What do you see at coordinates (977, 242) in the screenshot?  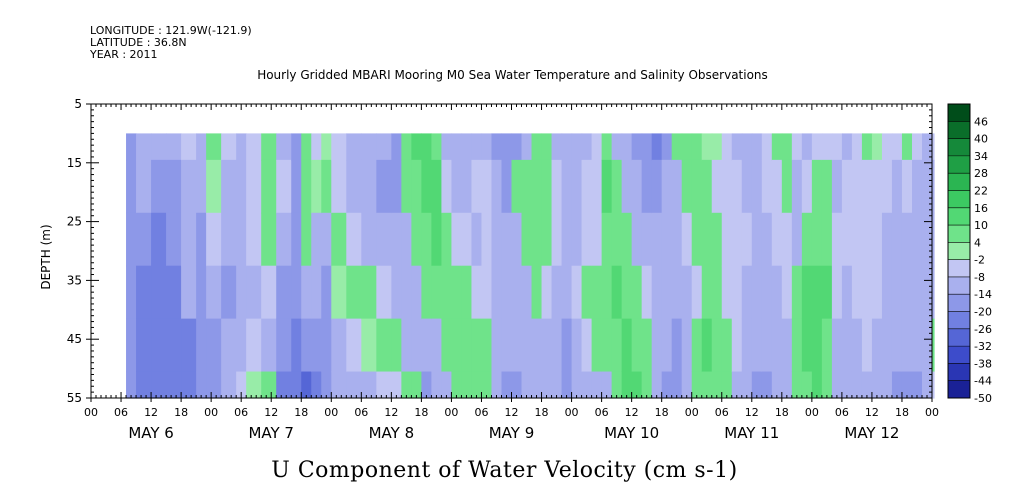 I see `colorbar-label: 4` at bounding box center [977, 242].